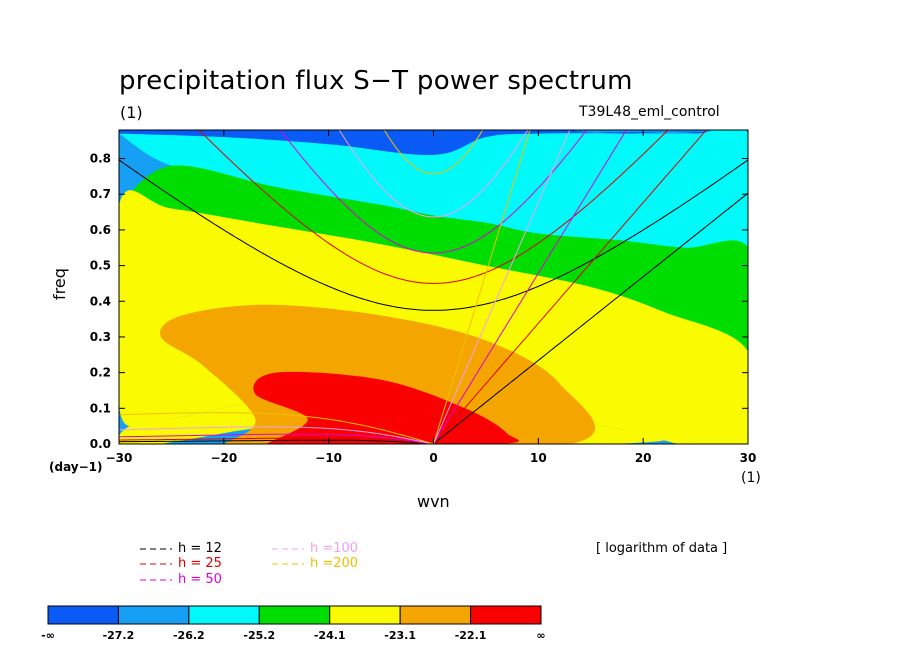 Image resolution: width=904 pixels, height=654 pixels. What do you see at coordinates (131, 112) in the screenshot?
I see `subtitle-left: (1)` at bounding box center [131, 112].